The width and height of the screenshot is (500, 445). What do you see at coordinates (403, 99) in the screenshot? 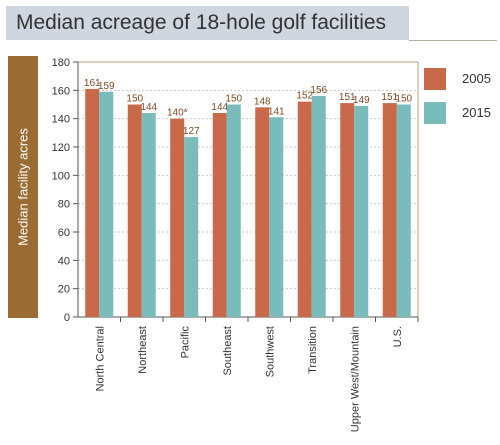
I see `data-label-2015-7: 150` at bounding box center [403, 99].